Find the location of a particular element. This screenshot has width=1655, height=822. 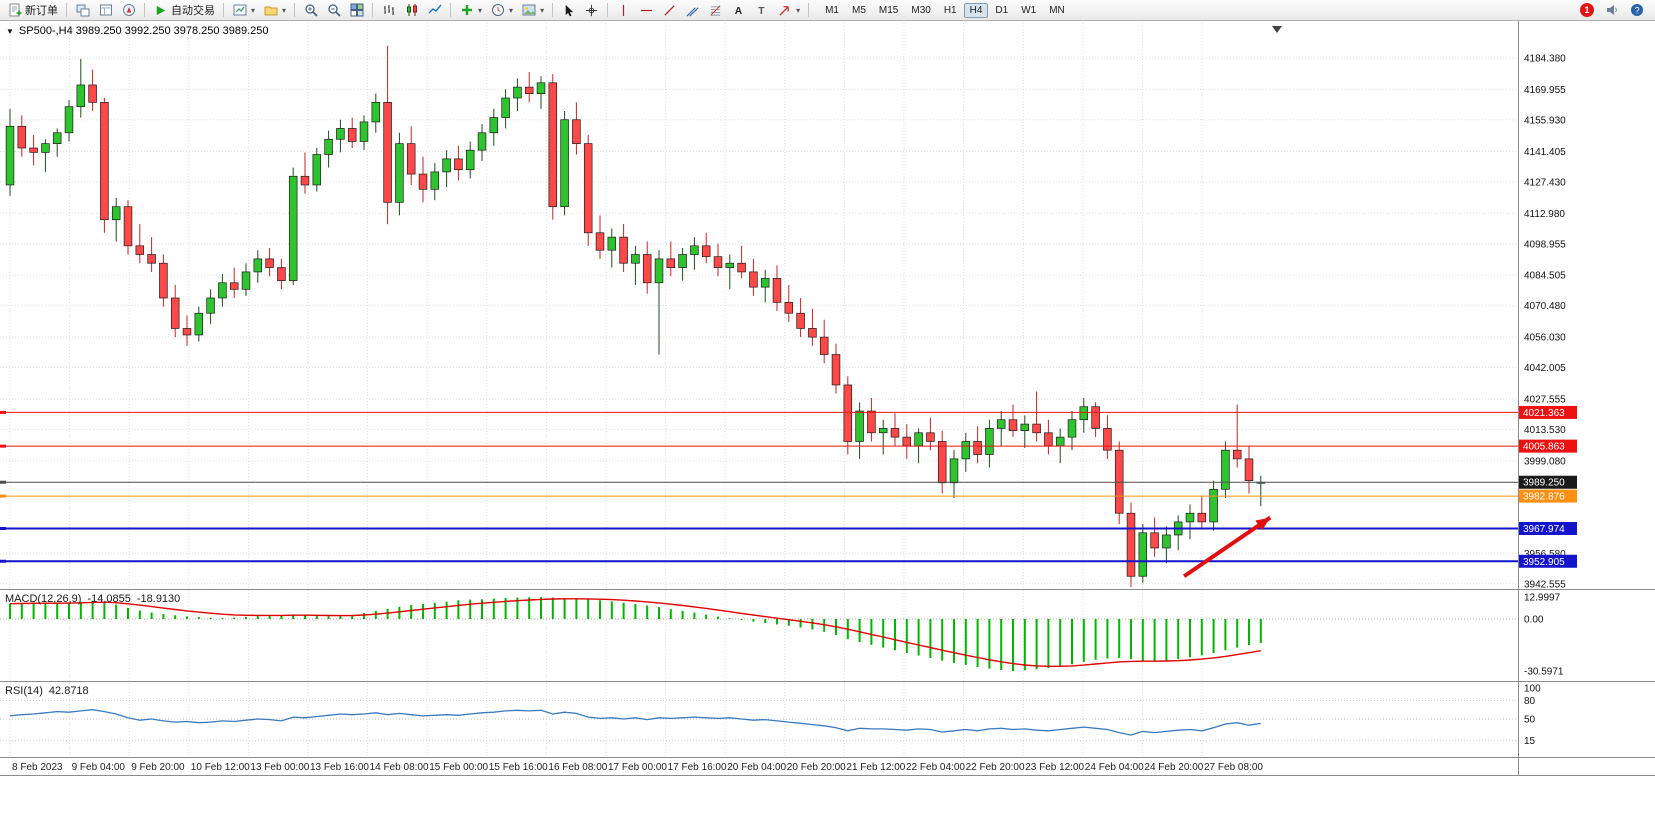

timeframe-button-m5: M5 is located at coordinates (859, 10).